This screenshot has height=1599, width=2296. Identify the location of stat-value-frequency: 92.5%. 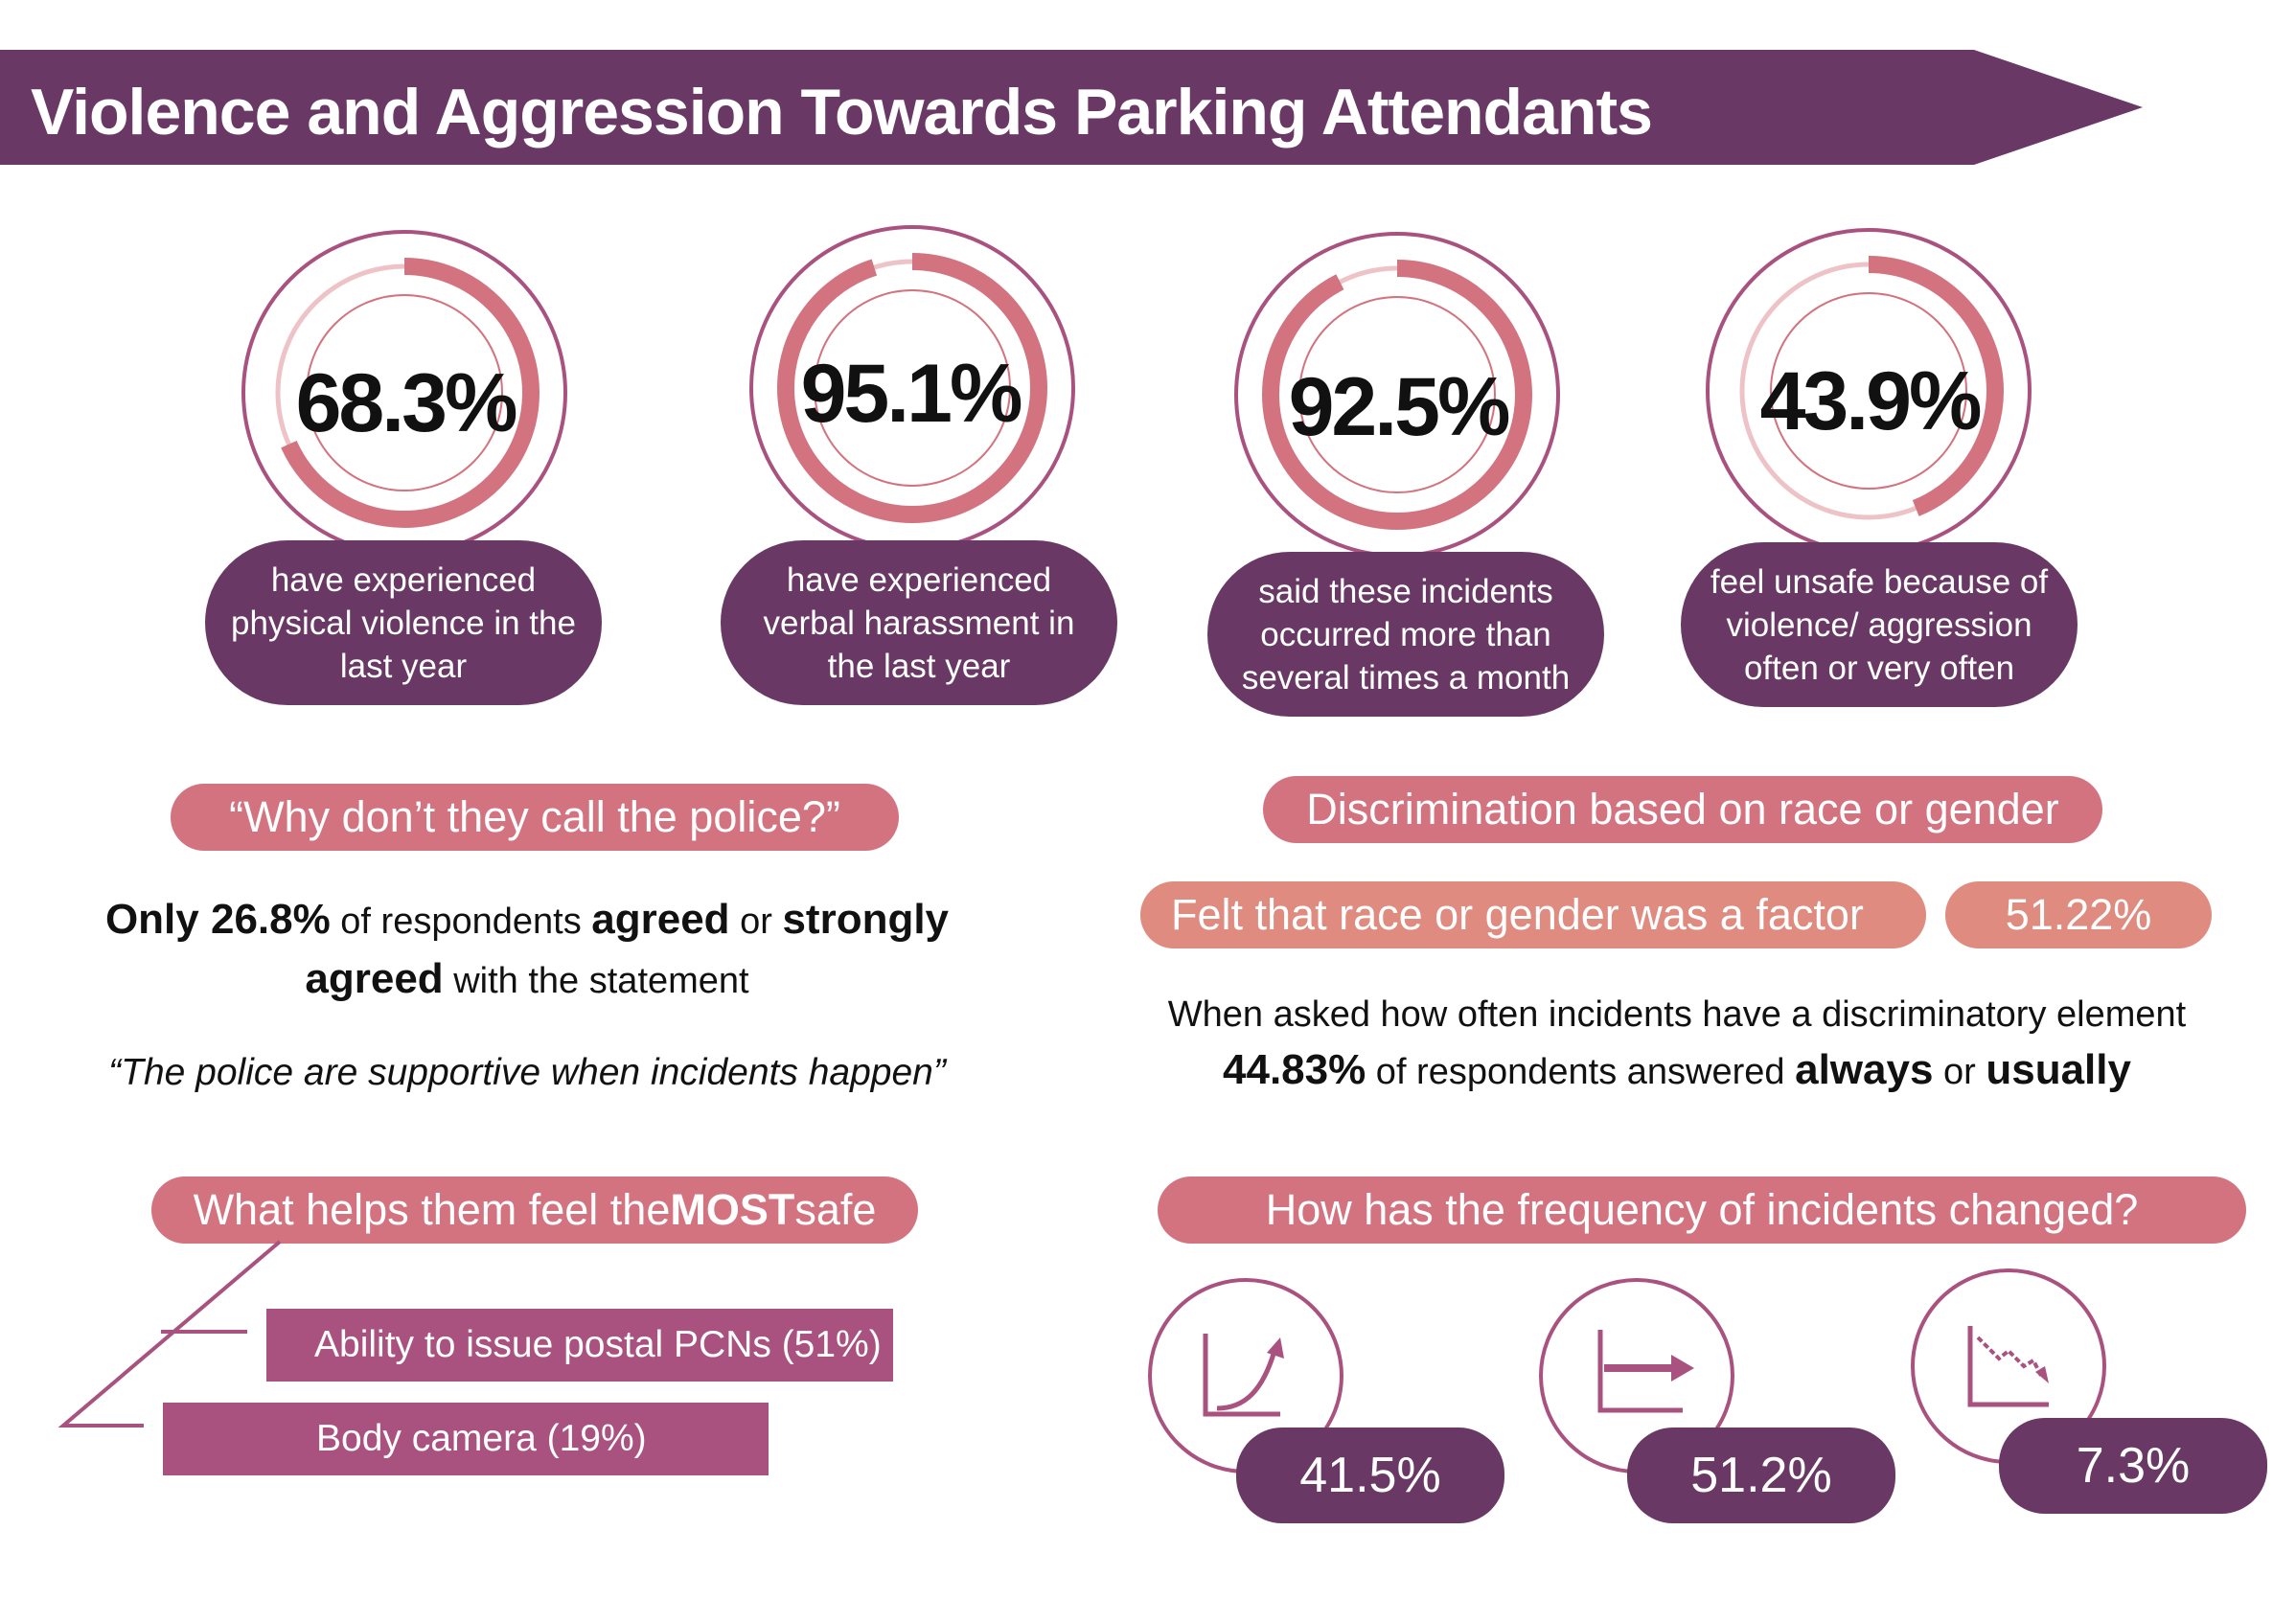
(1399, 407).